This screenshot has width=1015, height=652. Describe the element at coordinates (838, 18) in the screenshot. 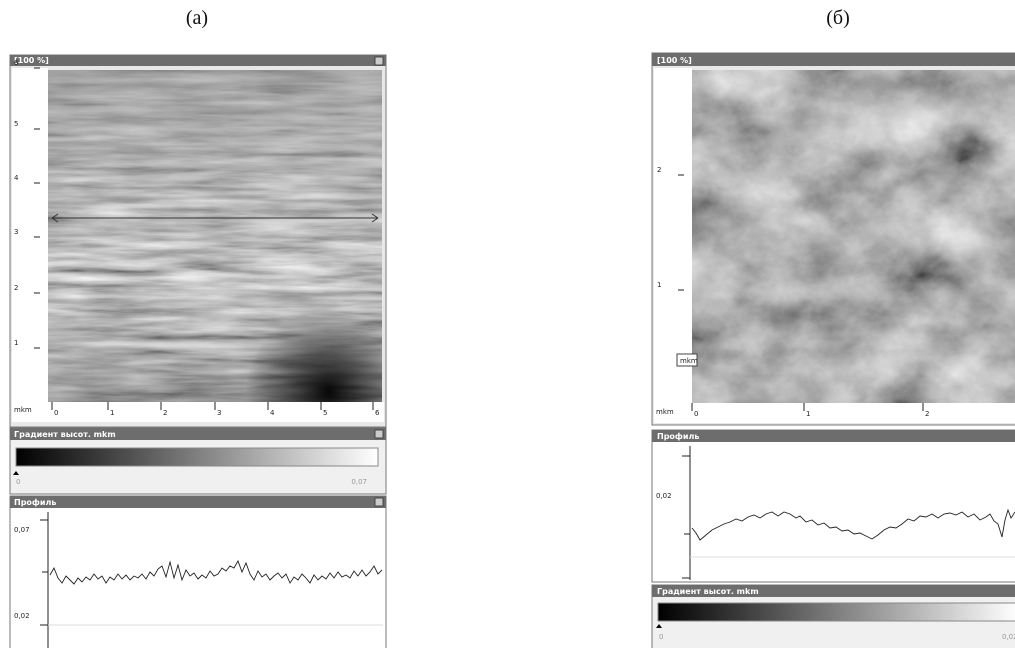

I see `panel-label: (б)` at that location.